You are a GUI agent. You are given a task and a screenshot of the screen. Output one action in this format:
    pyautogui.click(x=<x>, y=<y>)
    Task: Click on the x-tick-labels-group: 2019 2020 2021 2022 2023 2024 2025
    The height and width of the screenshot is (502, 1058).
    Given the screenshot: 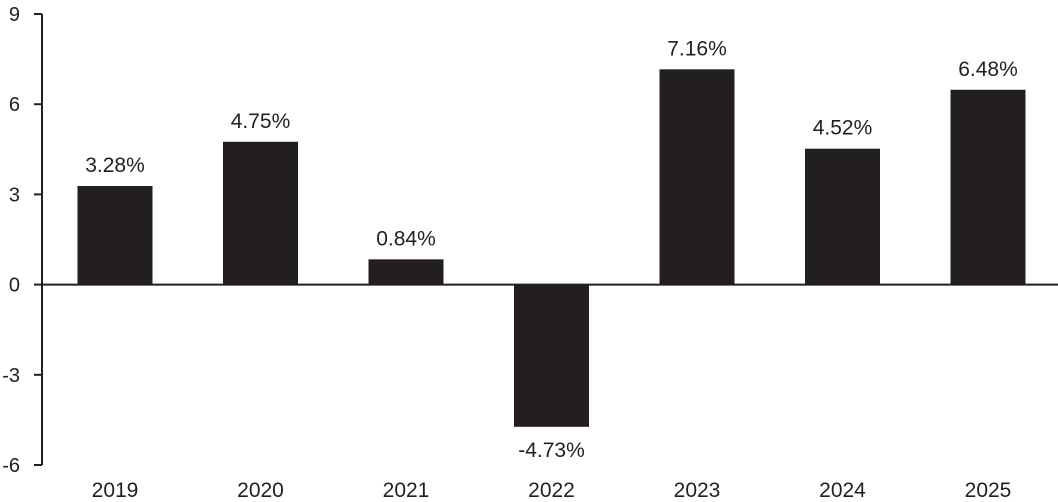 What is the action you would take?
    pyautogui.click(x=552, y=490)
    